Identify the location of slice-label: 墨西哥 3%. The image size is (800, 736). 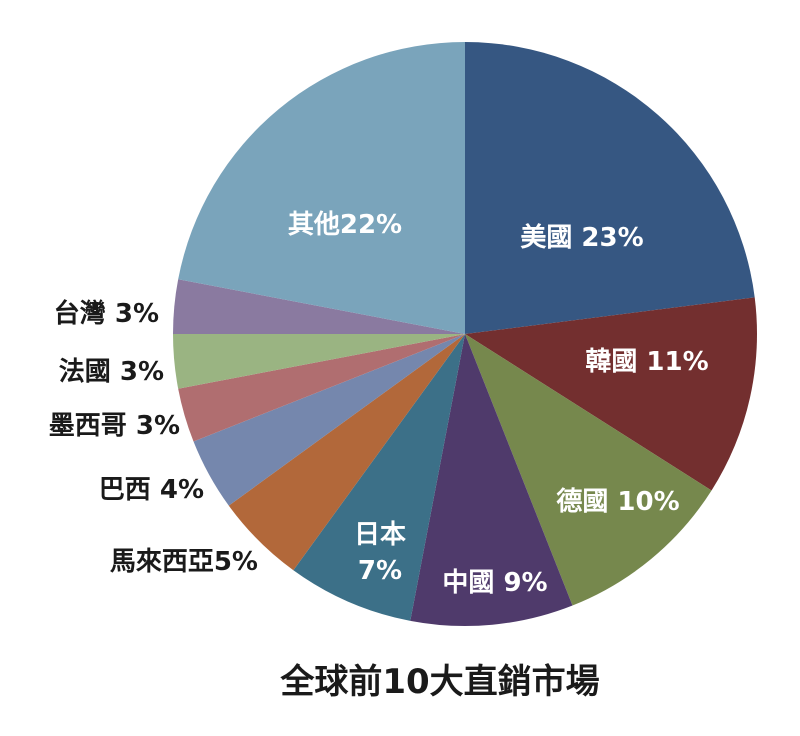
(114, 426).